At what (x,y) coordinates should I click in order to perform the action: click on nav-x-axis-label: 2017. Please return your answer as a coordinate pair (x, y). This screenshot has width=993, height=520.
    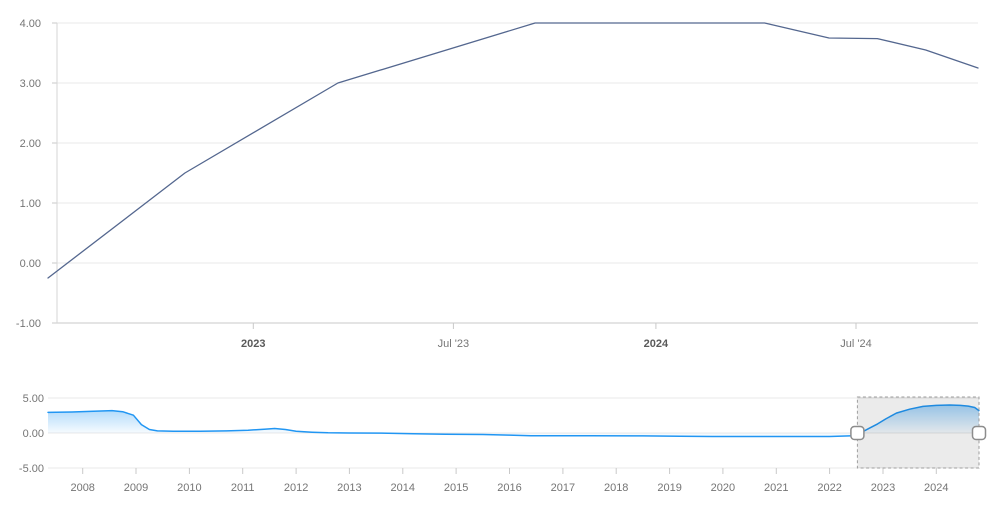
    Looking at the image, I should click on (563, 488).